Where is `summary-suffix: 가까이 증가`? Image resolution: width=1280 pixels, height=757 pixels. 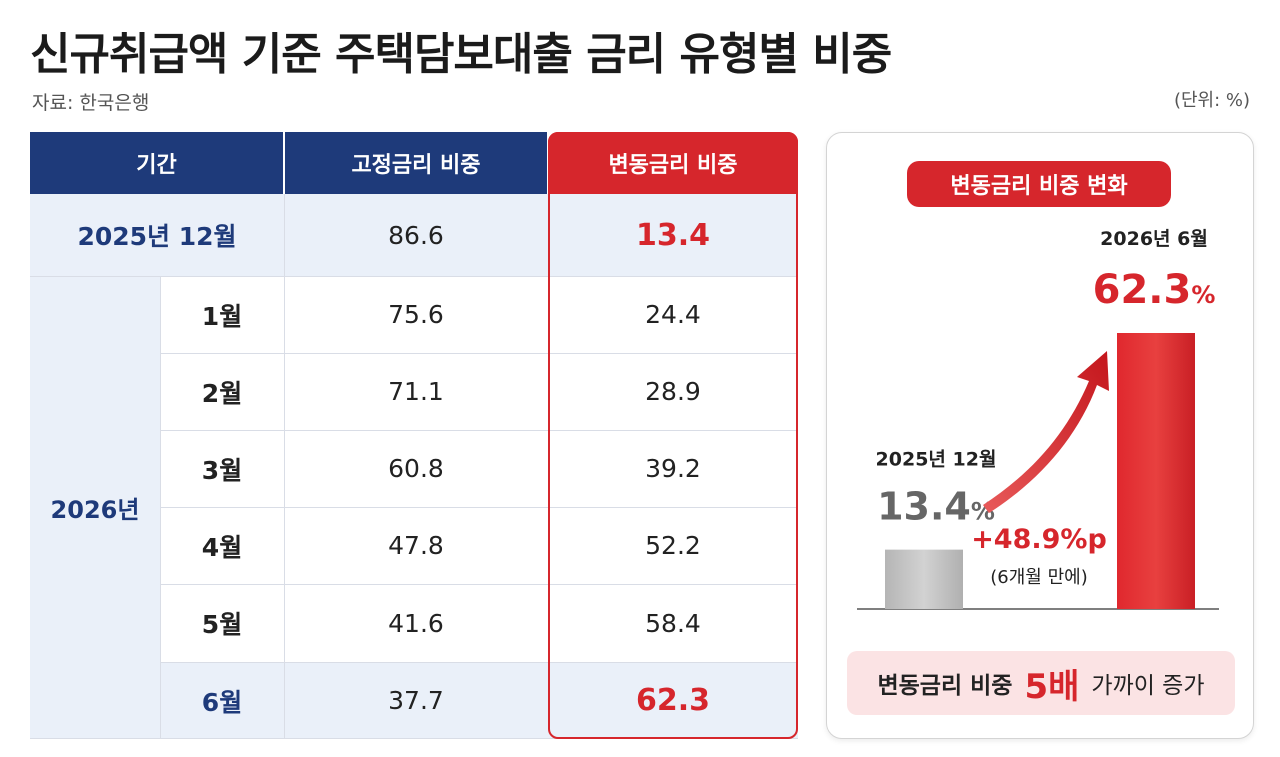 summary-suffix: 가까이 증가 is located at coordinates (1148, 686).